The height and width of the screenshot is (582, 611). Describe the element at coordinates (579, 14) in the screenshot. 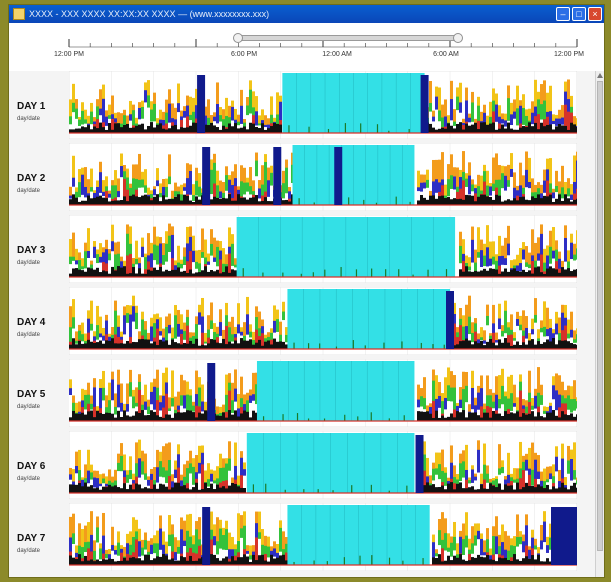

I see `maximize-button: □` at that location.